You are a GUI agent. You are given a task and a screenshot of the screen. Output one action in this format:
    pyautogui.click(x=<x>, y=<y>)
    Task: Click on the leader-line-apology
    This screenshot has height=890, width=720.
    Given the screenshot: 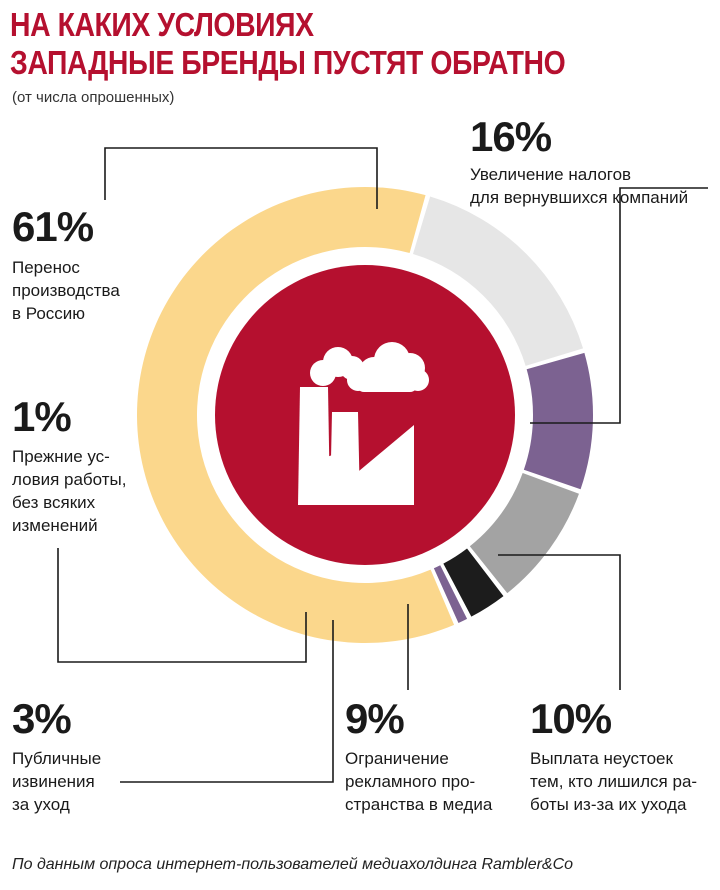 What is the action you would take?
    pyautogui.click(x=227, y=701)
    